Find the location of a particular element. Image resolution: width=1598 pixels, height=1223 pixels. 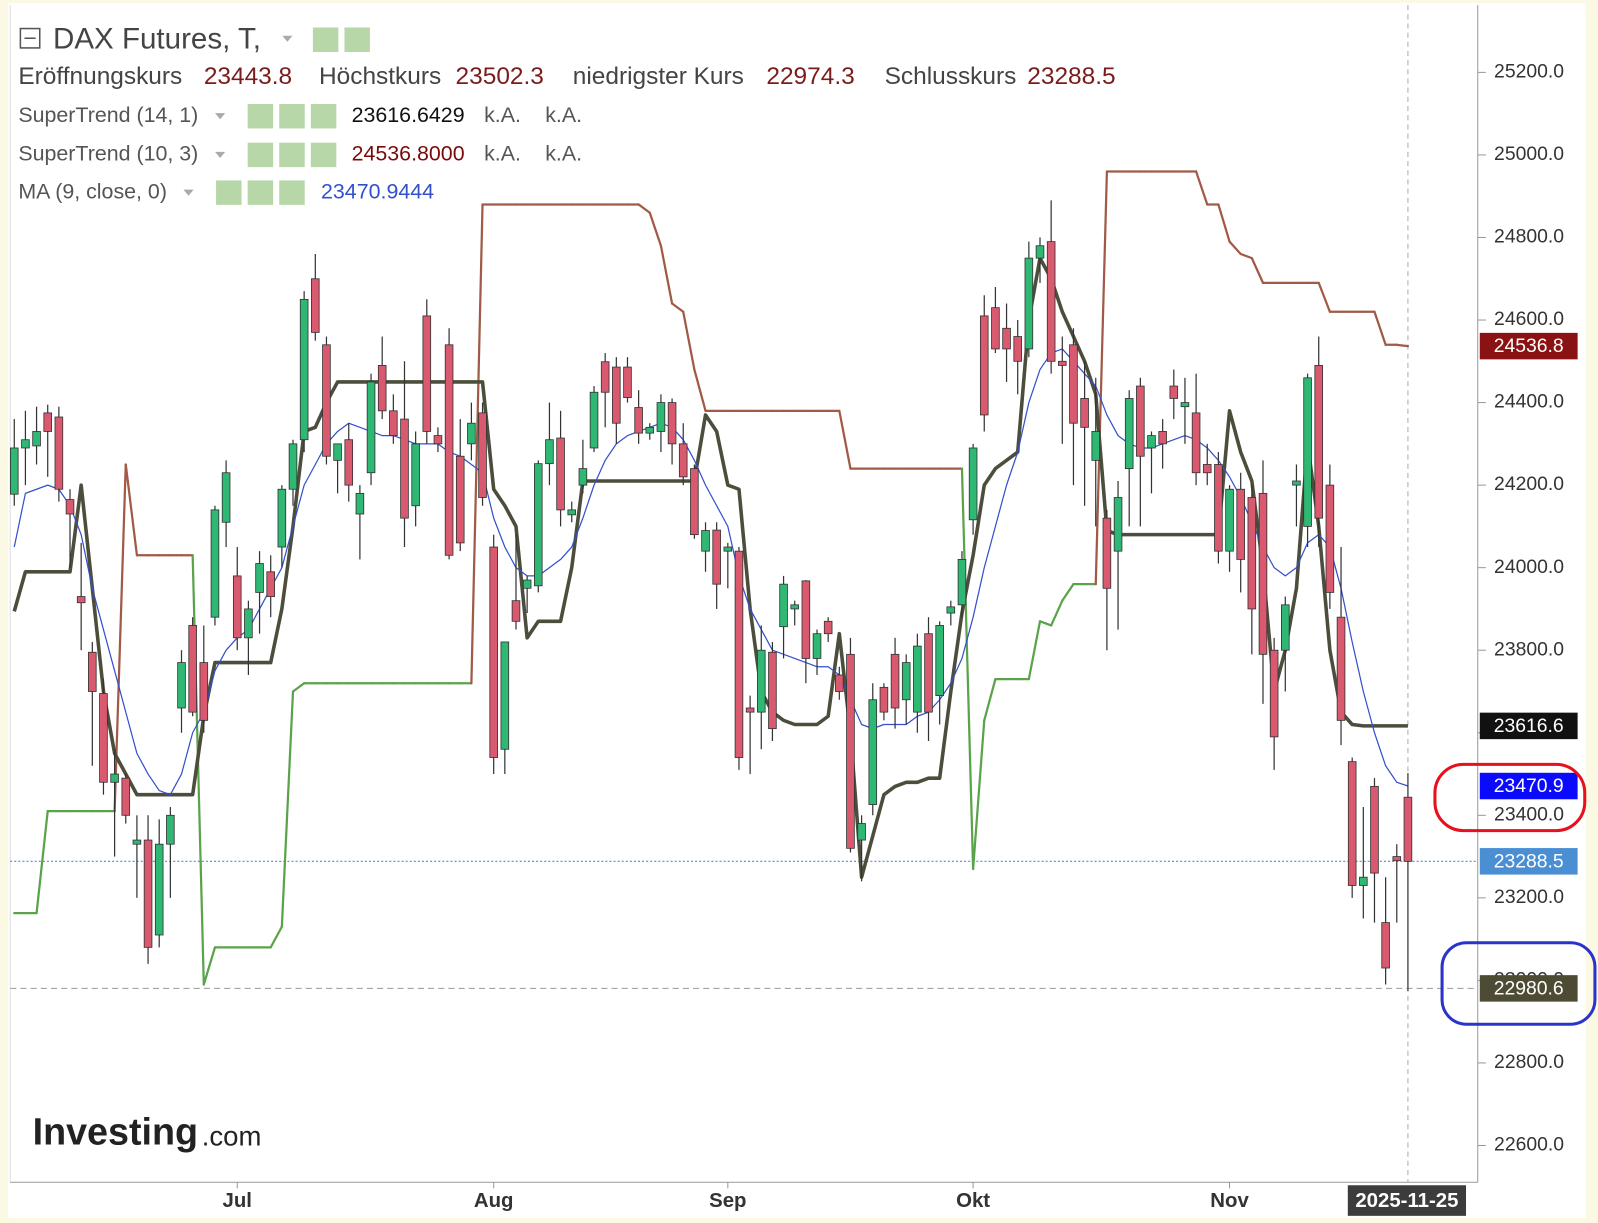

y-tick-label: 23800.0 is located at coordinates (1529, 649).